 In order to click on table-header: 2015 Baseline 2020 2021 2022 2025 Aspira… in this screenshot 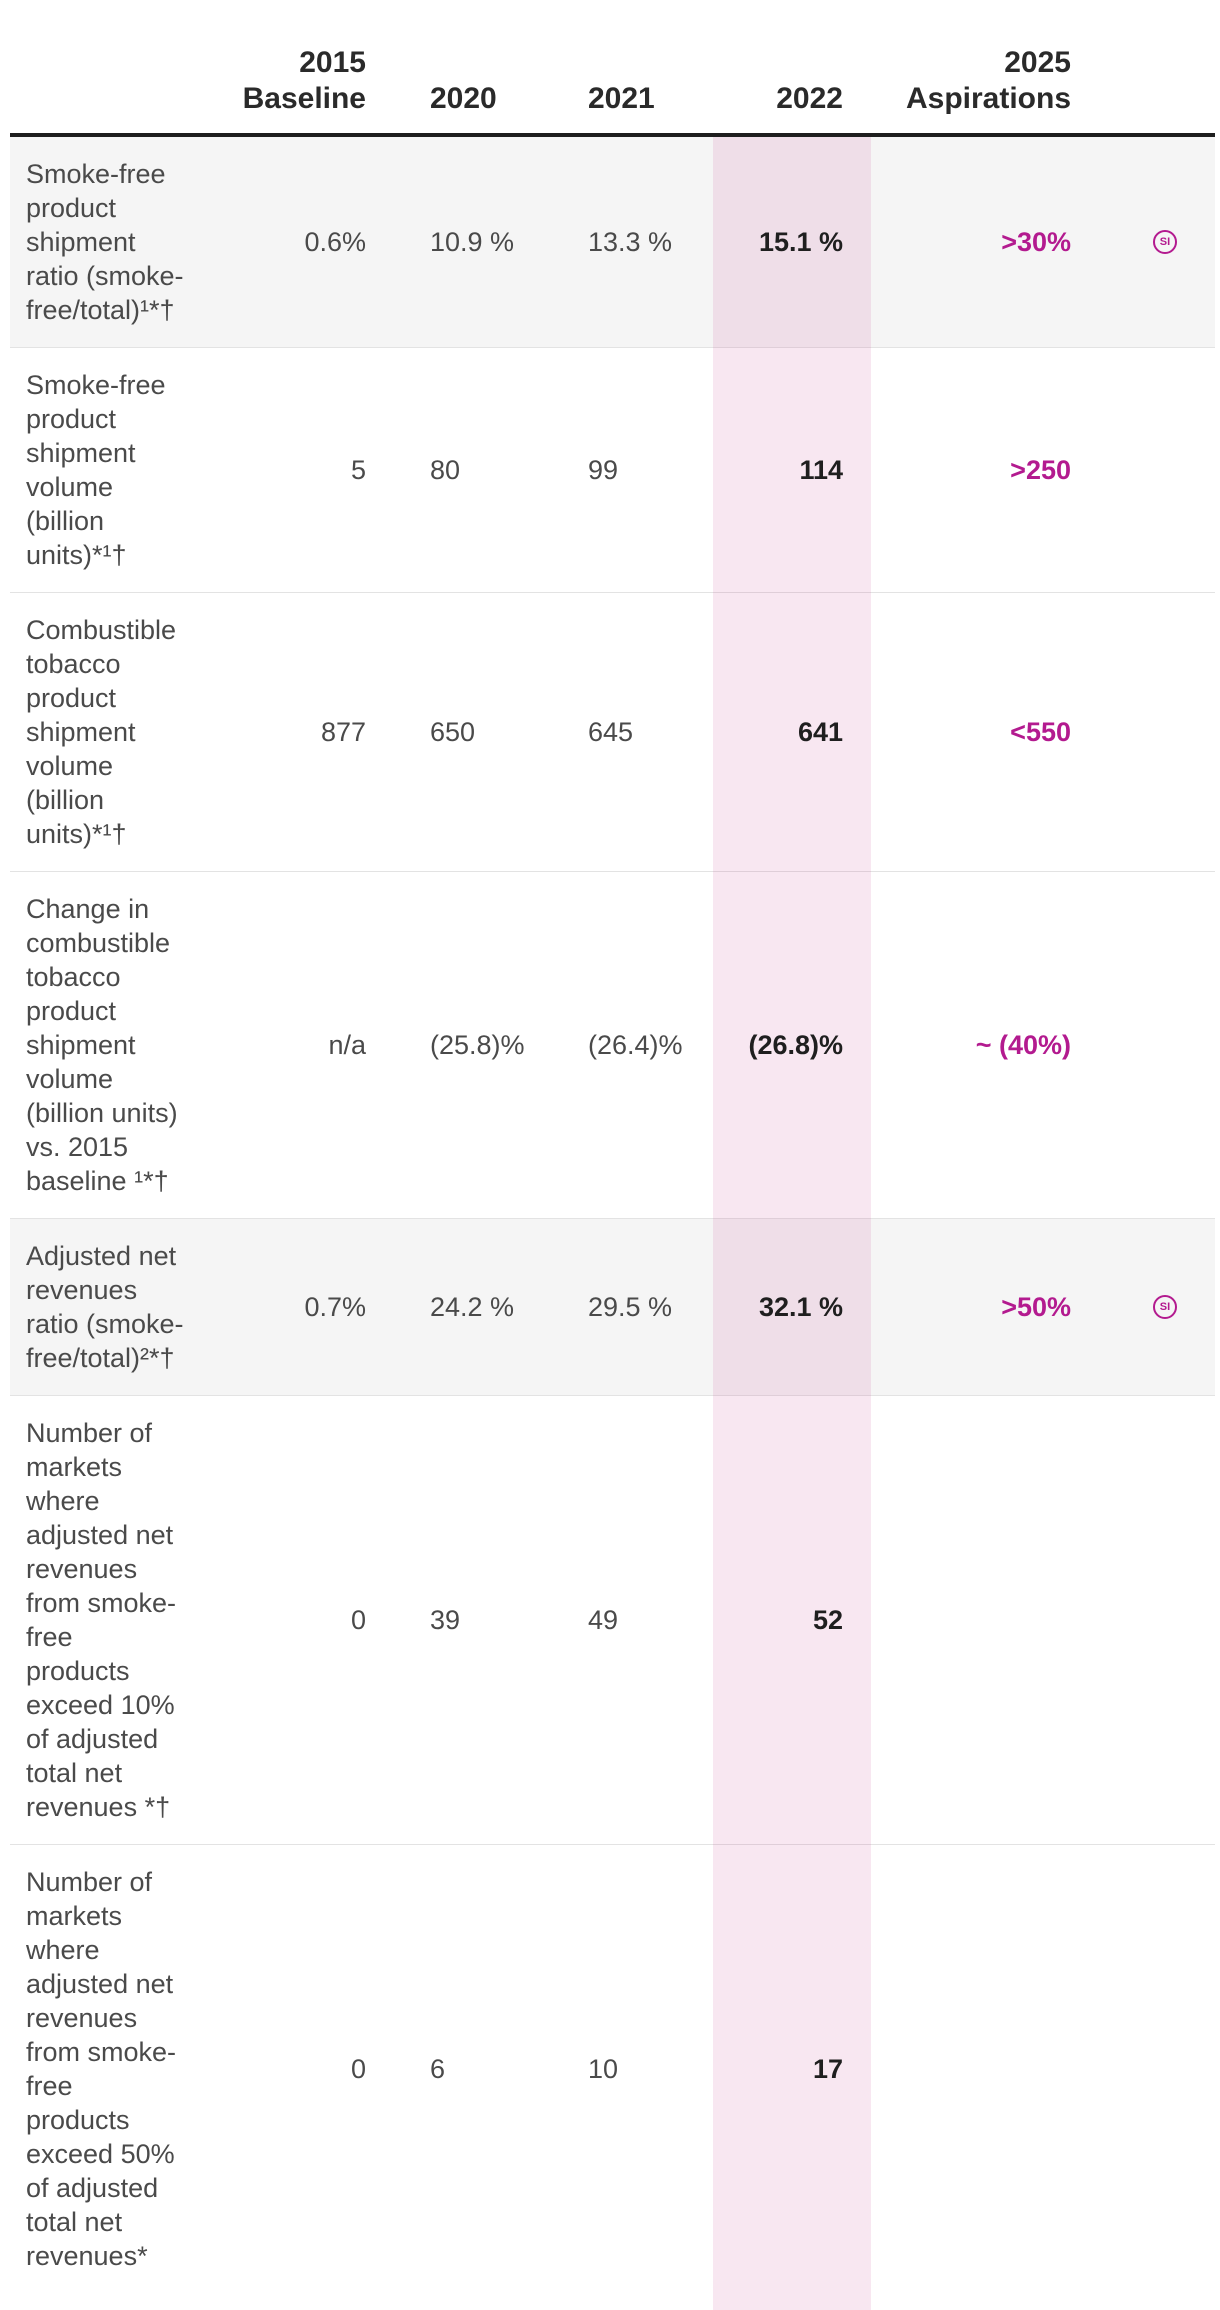, I will do `click(612, 68)`.